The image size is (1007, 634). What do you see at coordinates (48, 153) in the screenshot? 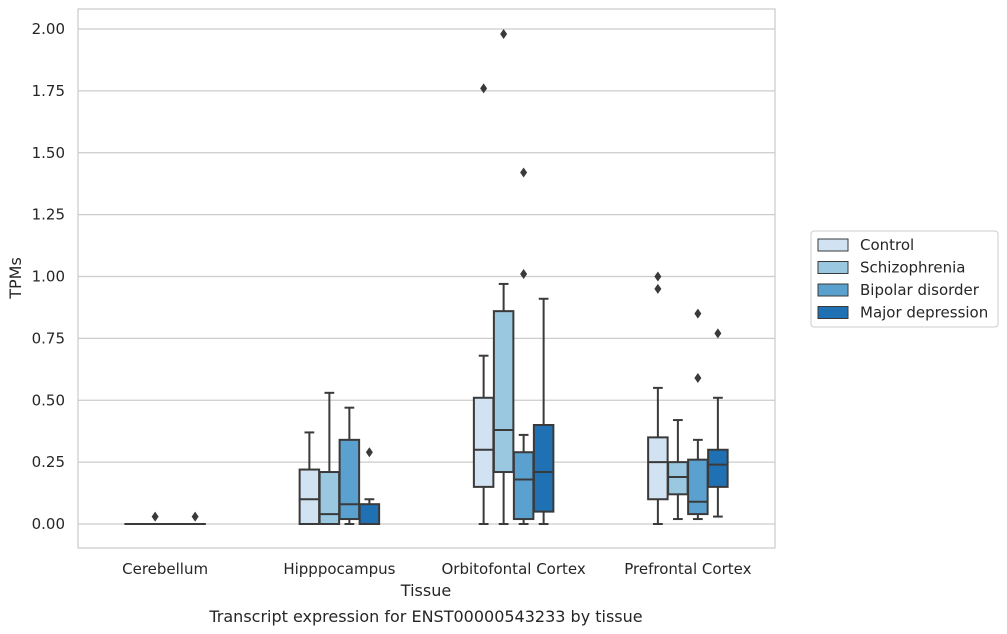
I see `y-tick-label: 1.50` at bounding box center [48, 153].